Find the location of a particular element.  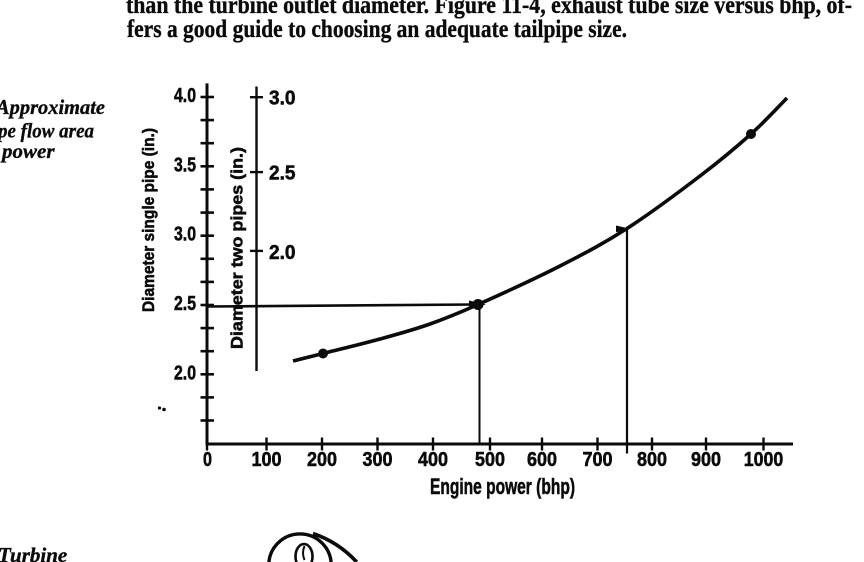

svg-text: 900 is located at coordinates (706, 460).